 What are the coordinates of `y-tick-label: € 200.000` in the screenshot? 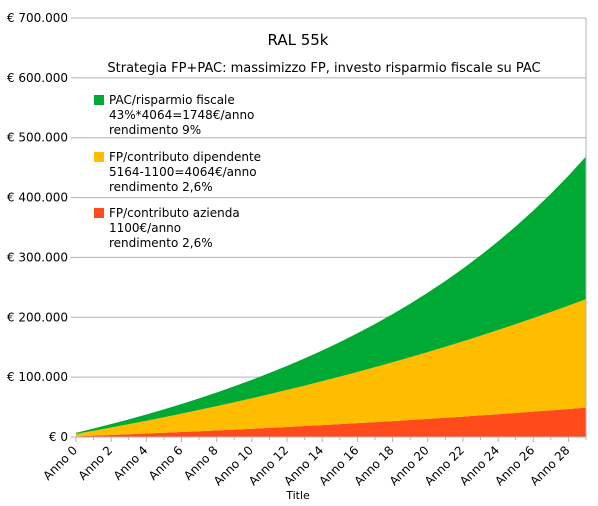 It's located at (37, 317).